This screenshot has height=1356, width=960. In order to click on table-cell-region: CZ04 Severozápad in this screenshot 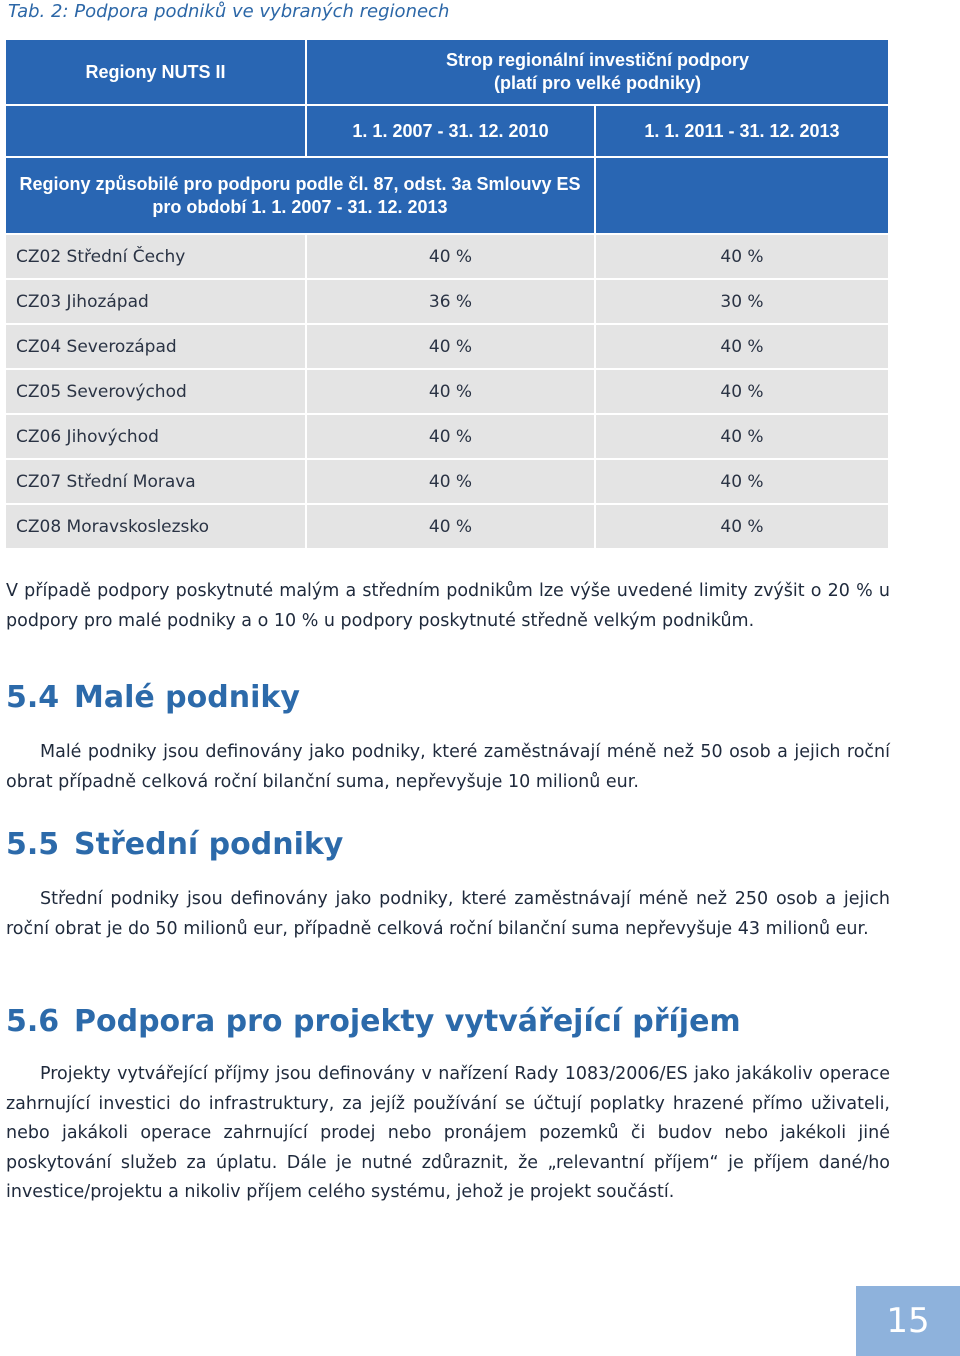, I will do `click(155, 346)`.